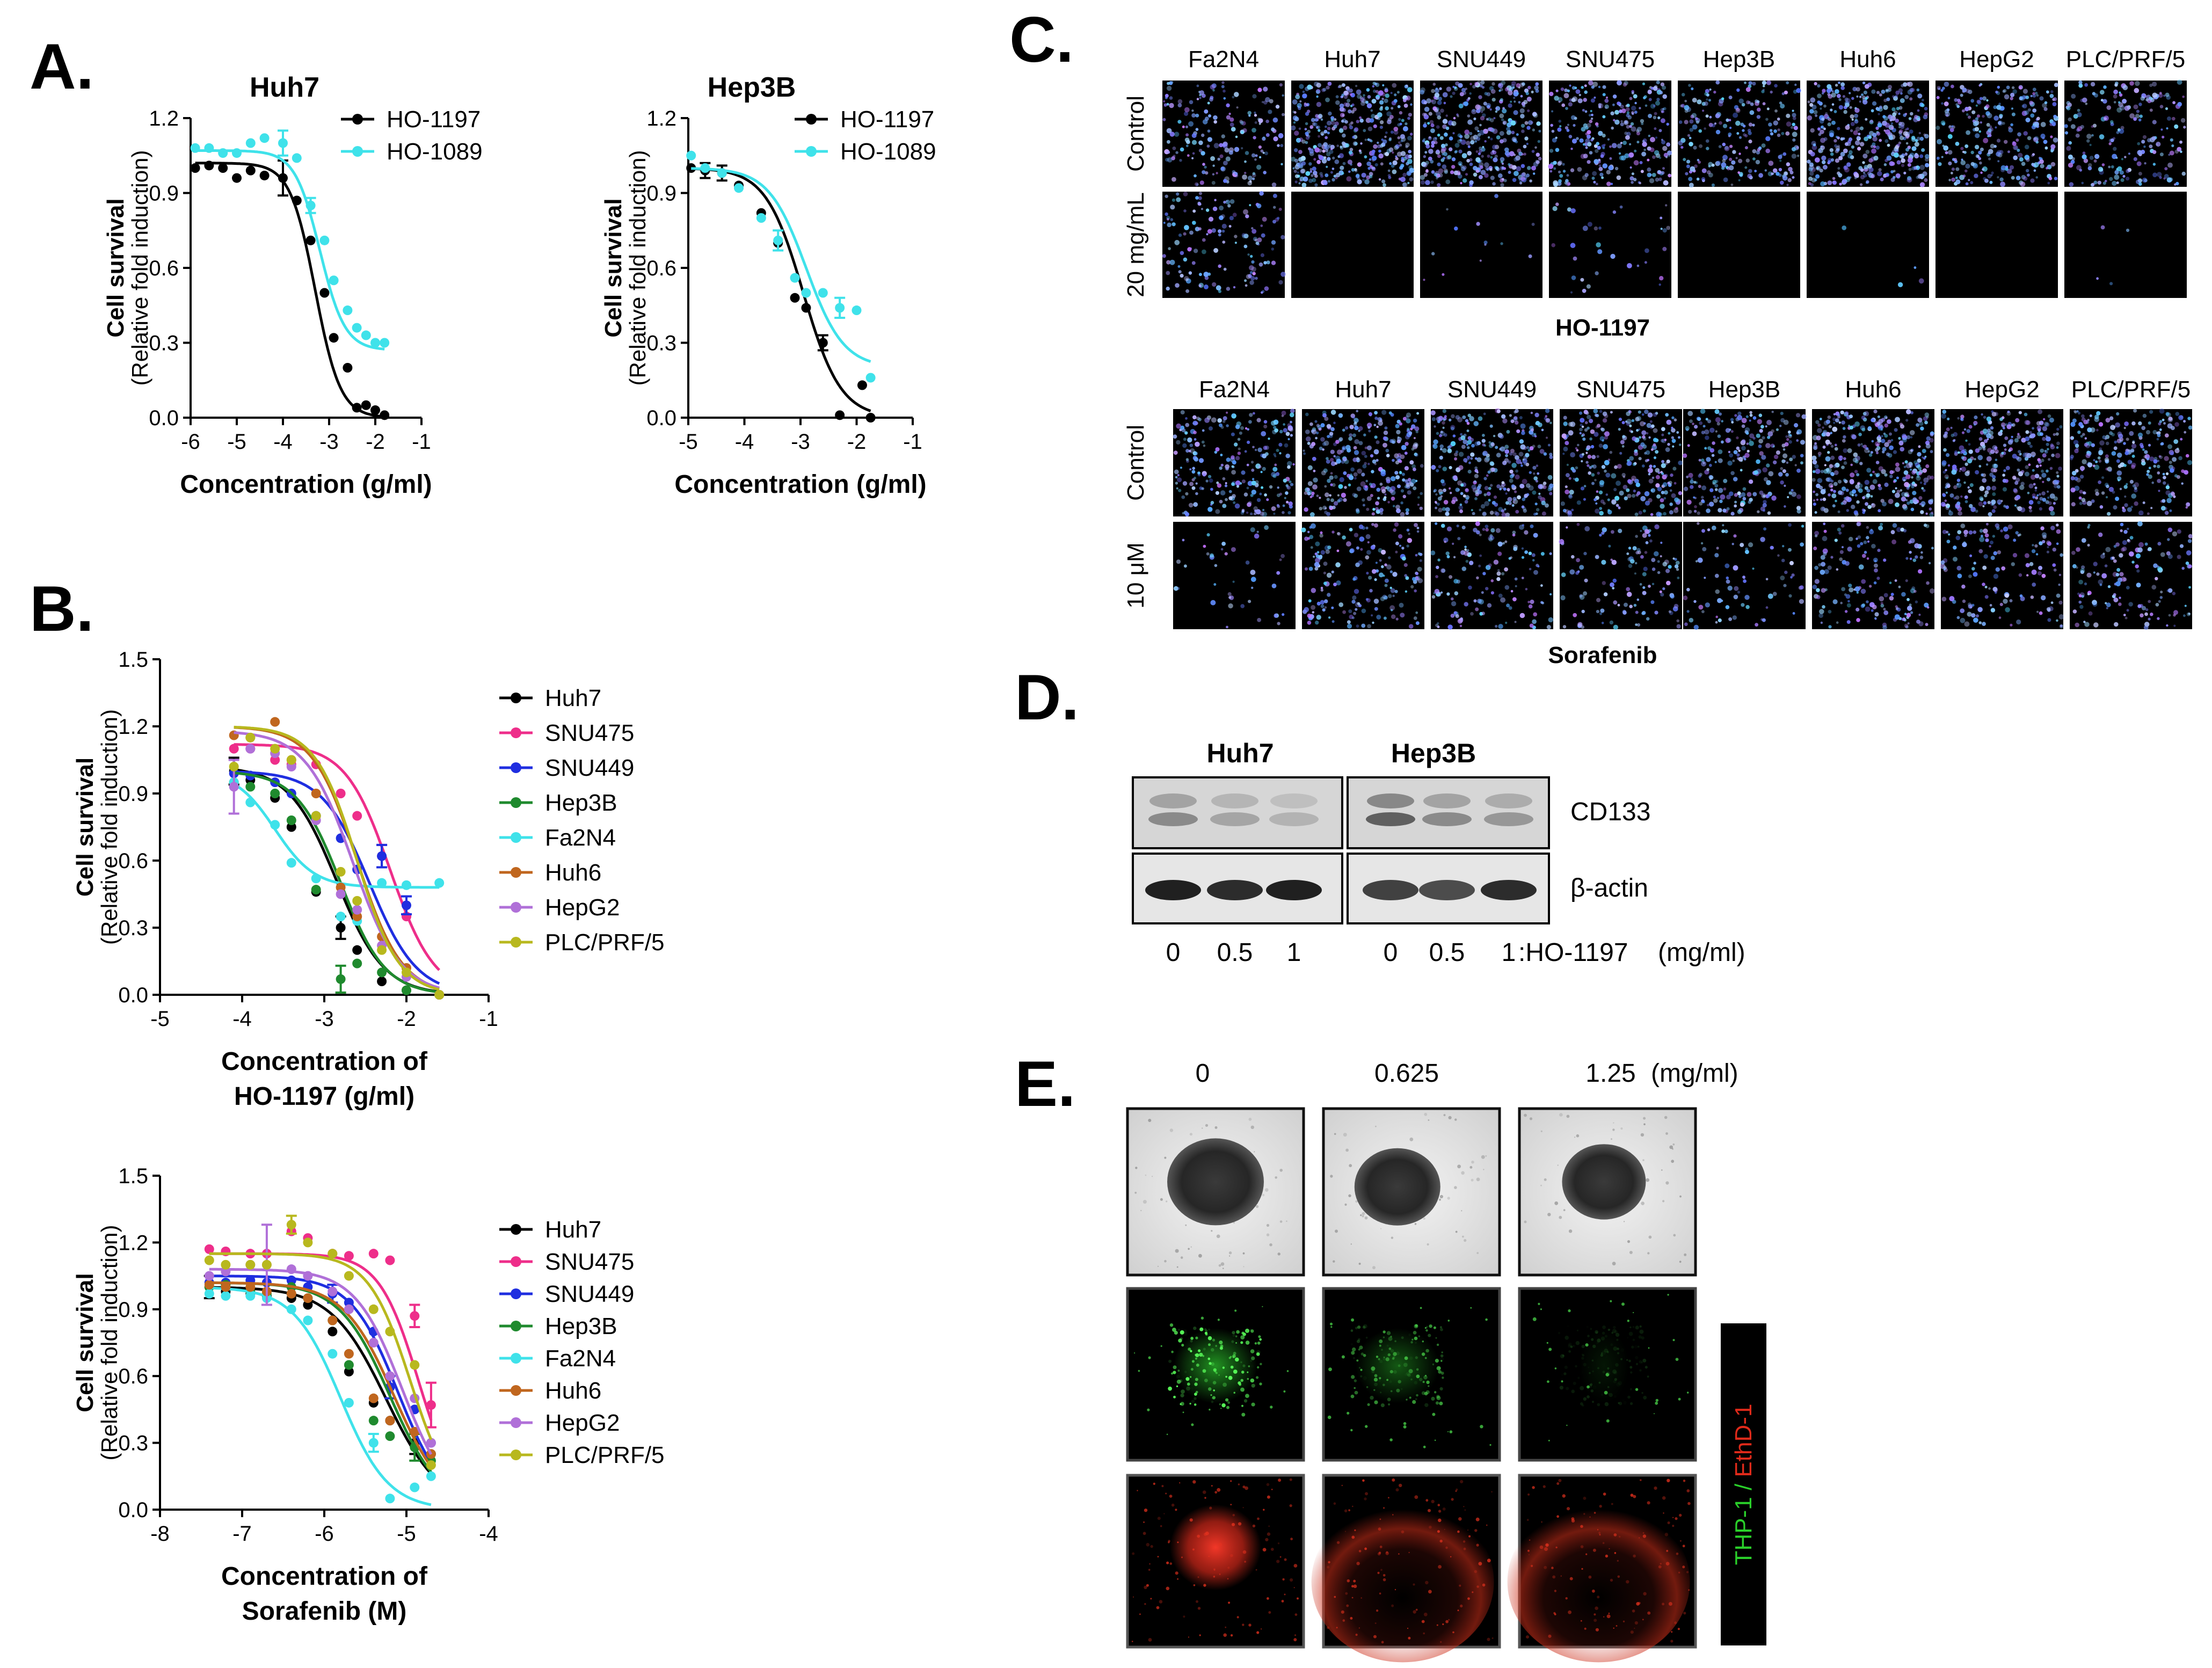  Describe the element at coordinates (2125, 245) in the screenshot. I see `micrograph-tile` at that location.